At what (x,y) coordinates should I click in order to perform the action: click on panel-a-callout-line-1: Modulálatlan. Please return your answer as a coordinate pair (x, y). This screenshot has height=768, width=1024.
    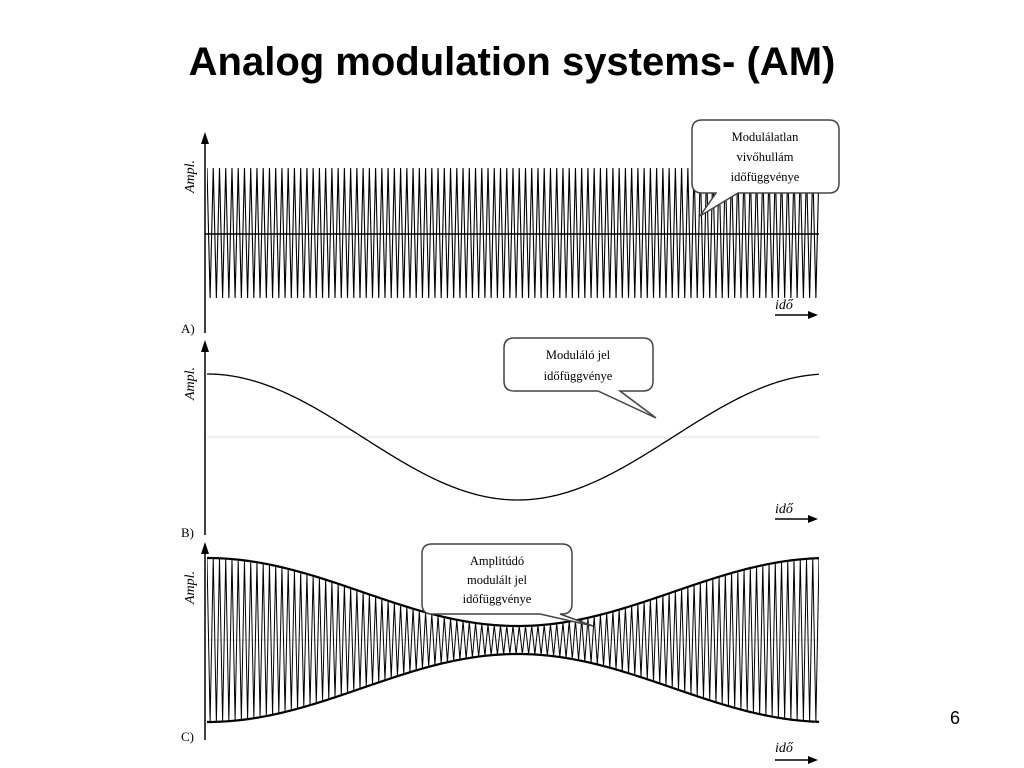
    Looking at the image, I should click on (765, 137).